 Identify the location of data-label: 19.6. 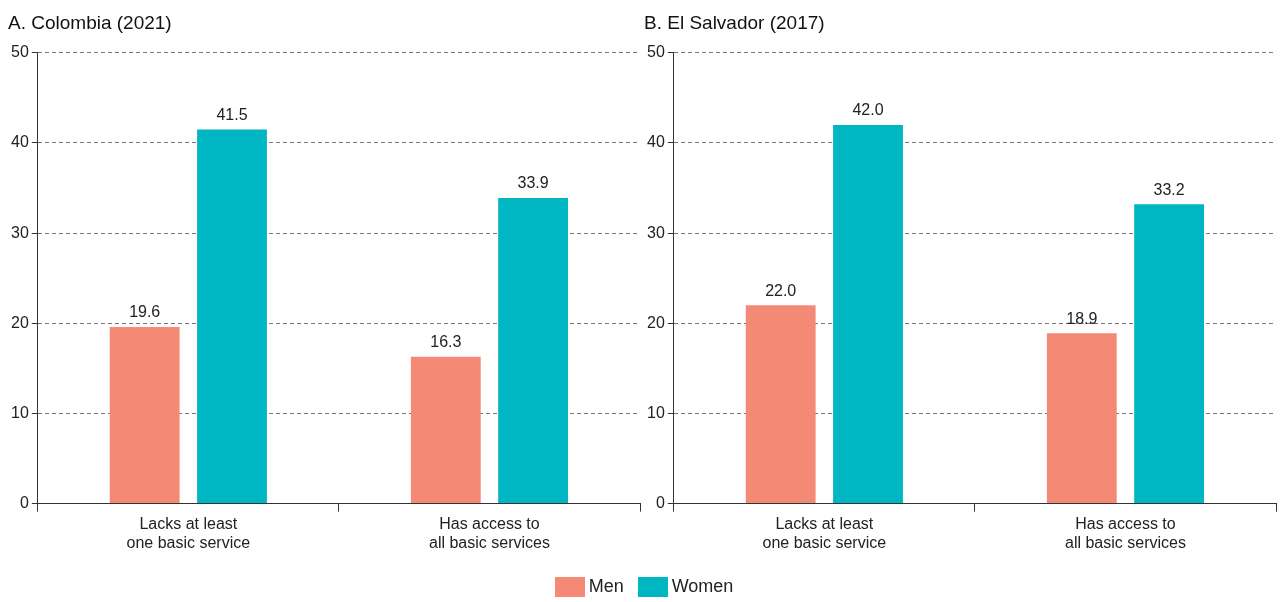
(145, 312).